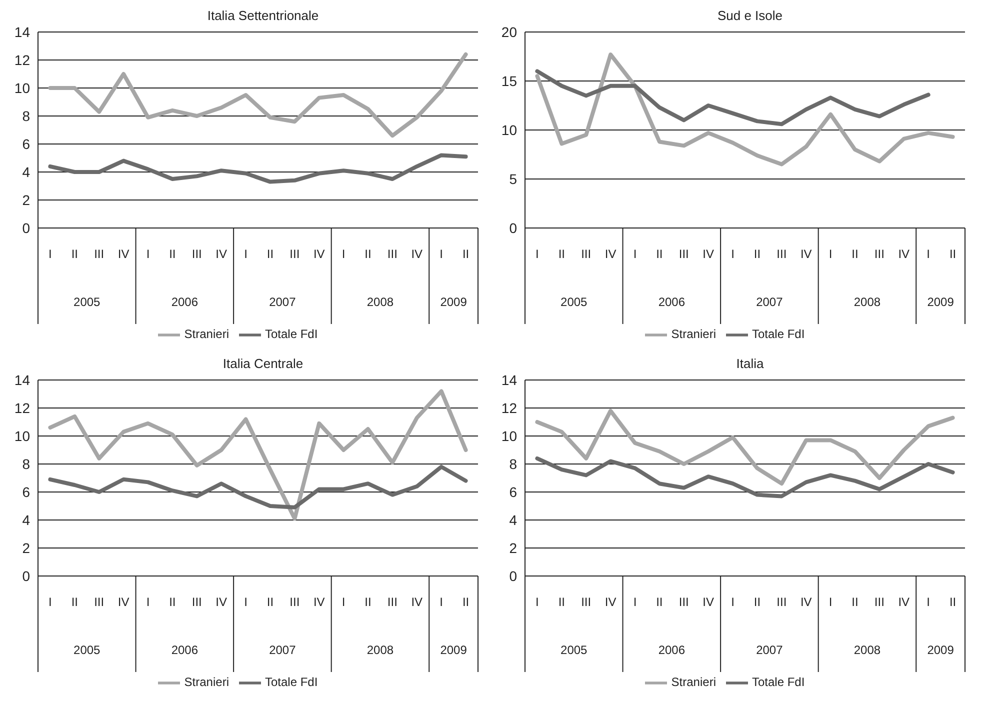 This screenshot has height=728, width=983. Describe the element at coordinates (263, 15) in the screenshot. I see `chart-title: Italia Settentrionale` at that location.